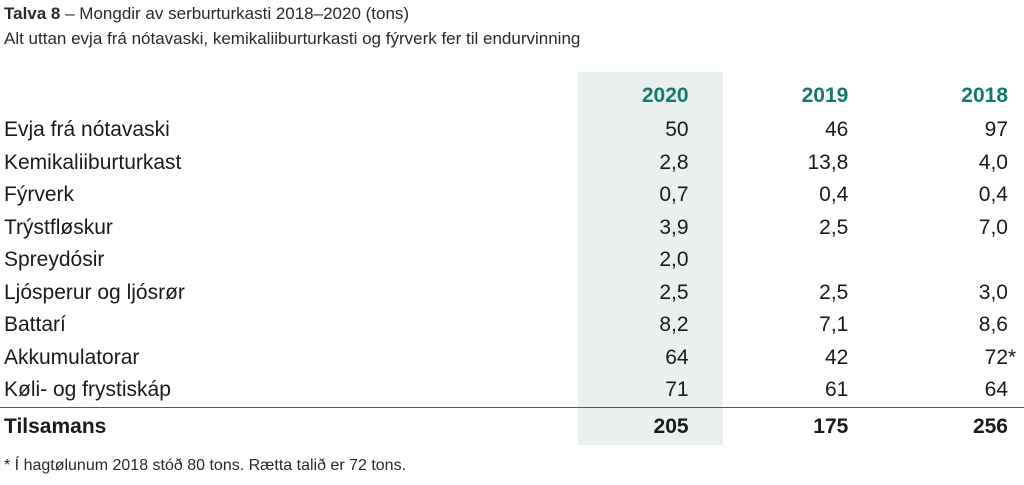  Describe the element at coordinates (836, 130) in the screenshot. I see `cell-2019-value: 46` at that location.